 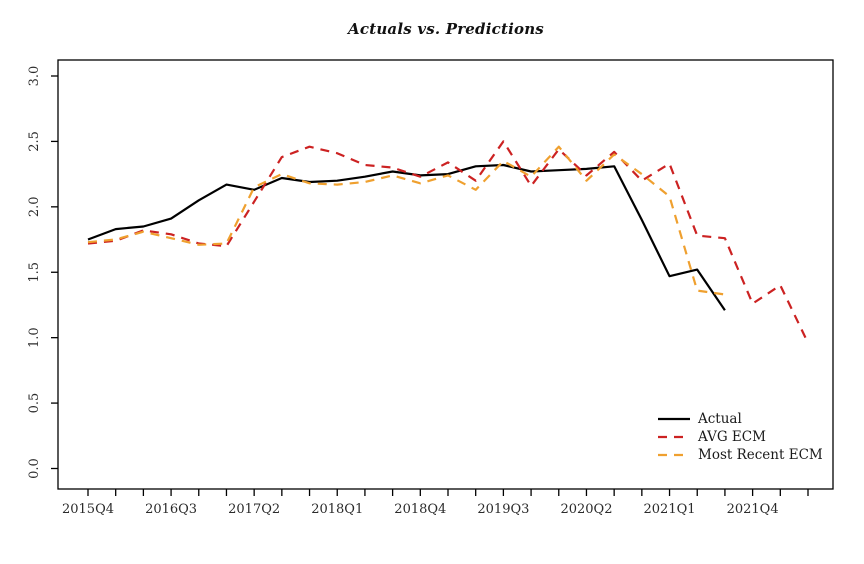 I want to click on legend-label: Most Recent ECM, so click(x=760, y=455).